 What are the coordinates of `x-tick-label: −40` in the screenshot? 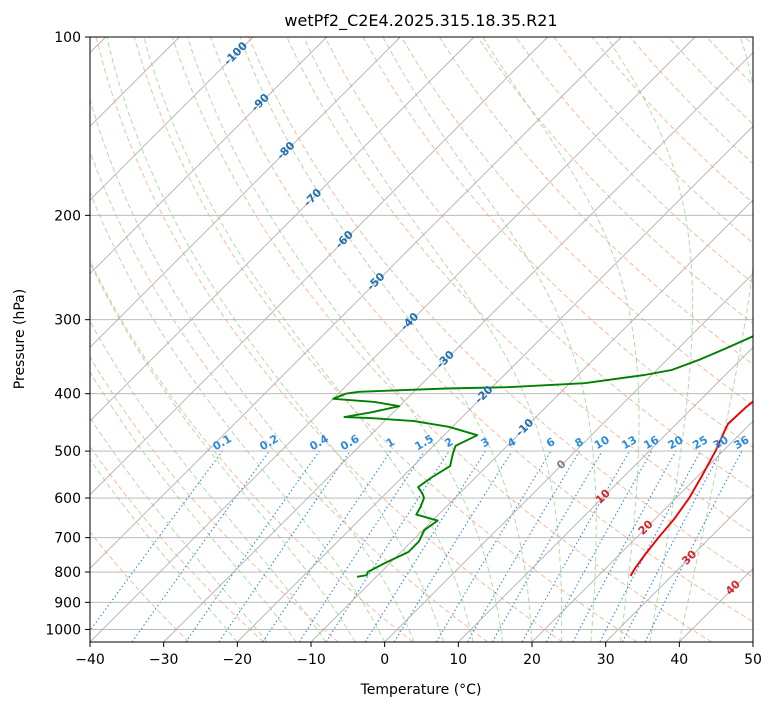 It's located at (90, 660).